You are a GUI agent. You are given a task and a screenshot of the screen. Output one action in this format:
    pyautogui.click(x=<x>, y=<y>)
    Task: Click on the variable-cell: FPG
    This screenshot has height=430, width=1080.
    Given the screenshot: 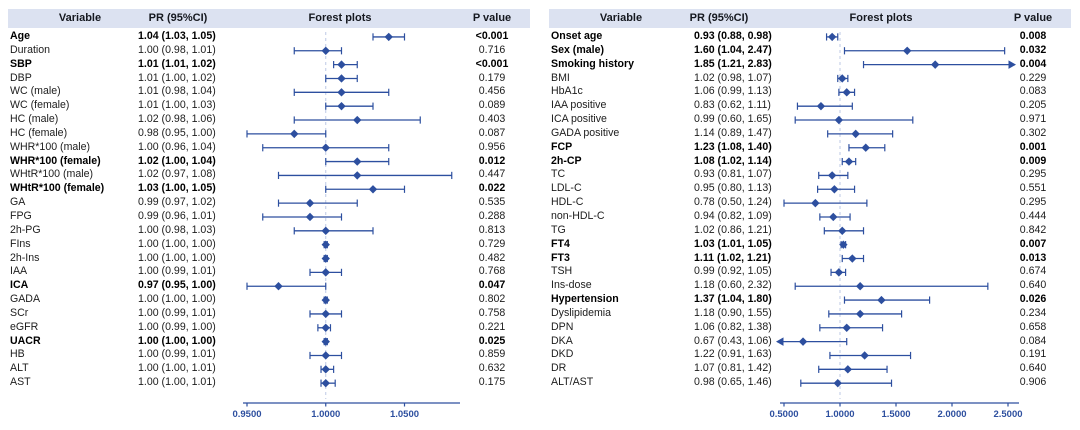 What is the action you would take?
    pyautogui.click(x=21, y=215)
    